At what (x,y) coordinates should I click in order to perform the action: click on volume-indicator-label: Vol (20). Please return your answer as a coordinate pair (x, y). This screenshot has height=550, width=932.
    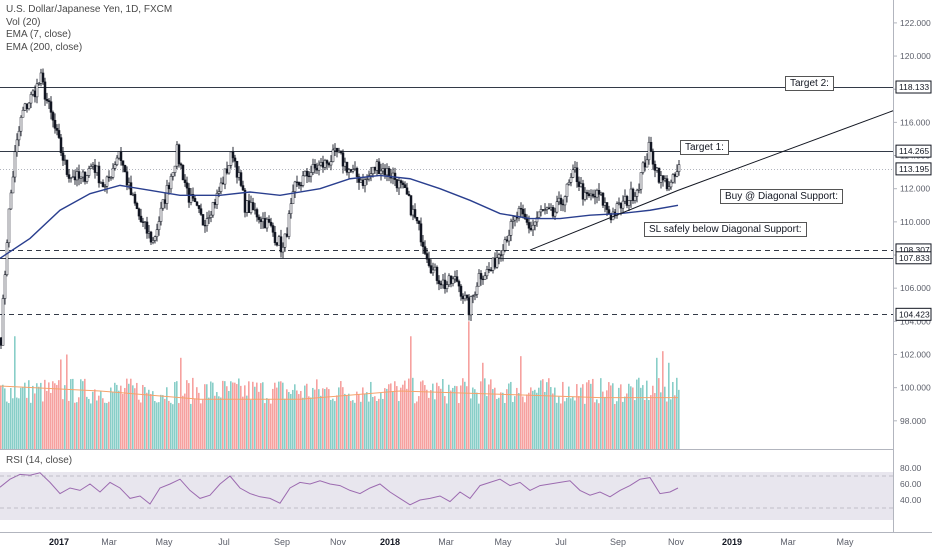
    Looking at the image, I should click on (23, 22).